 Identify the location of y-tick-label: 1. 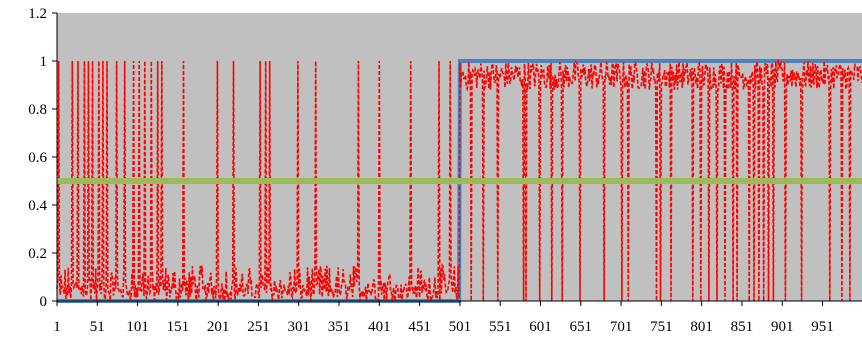
(44, 62).